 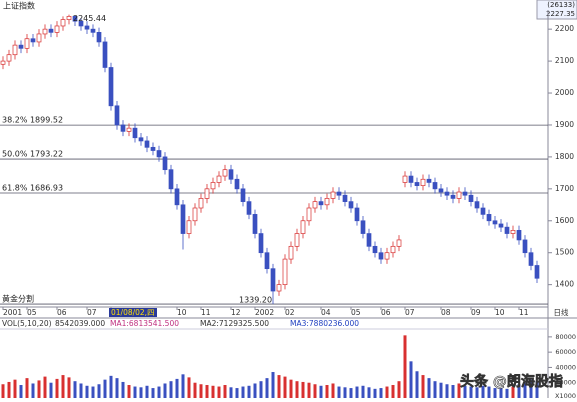 I want to click on period-label: 日线, so click(x=561, y=312).